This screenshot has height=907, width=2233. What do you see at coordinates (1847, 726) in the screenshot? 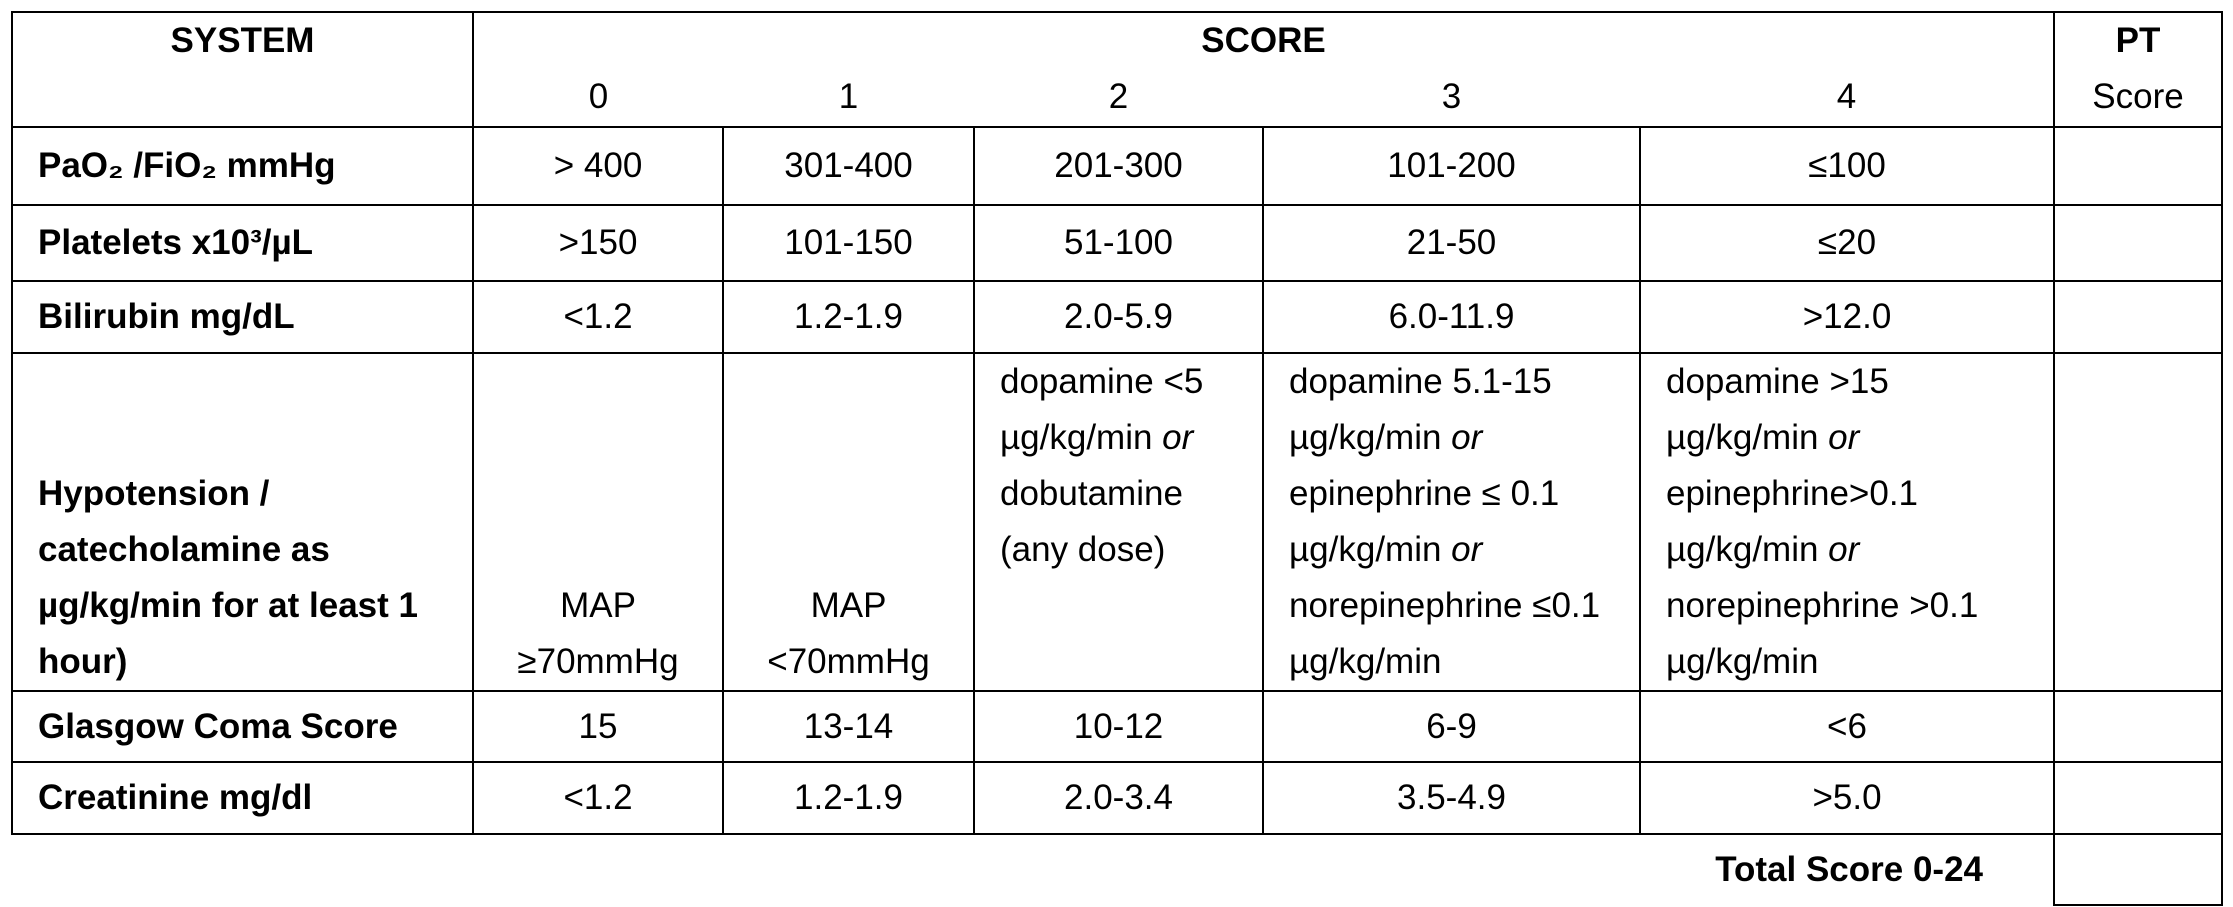
I see `score-criteria: <6` at bounding box center [1847, 726].